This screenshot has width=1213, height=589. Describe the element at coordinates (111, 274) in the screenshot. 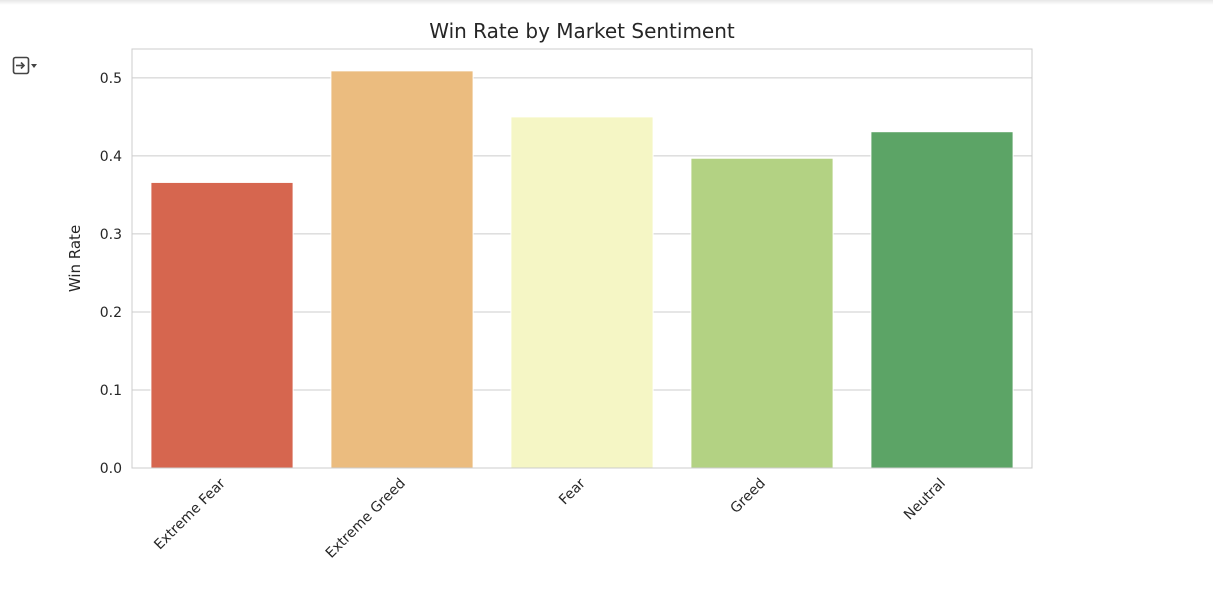

I see `y-tick-labels: 0.0 0.1 0.2 0.3 0.4 0.5` at that location.